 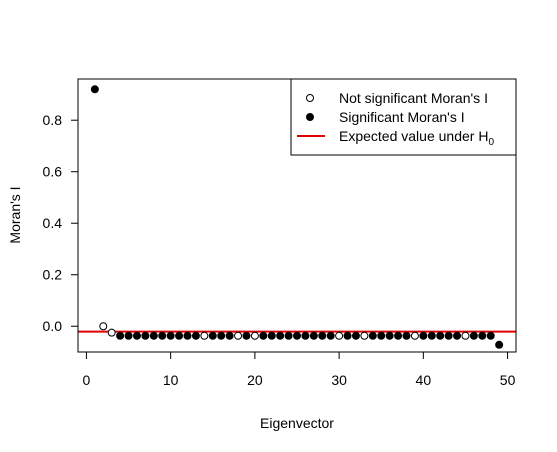 What do you see at coordinates (171, 380) in the screenshot?
I see `x-tick-label: 10` at bounding box center [171, 380].